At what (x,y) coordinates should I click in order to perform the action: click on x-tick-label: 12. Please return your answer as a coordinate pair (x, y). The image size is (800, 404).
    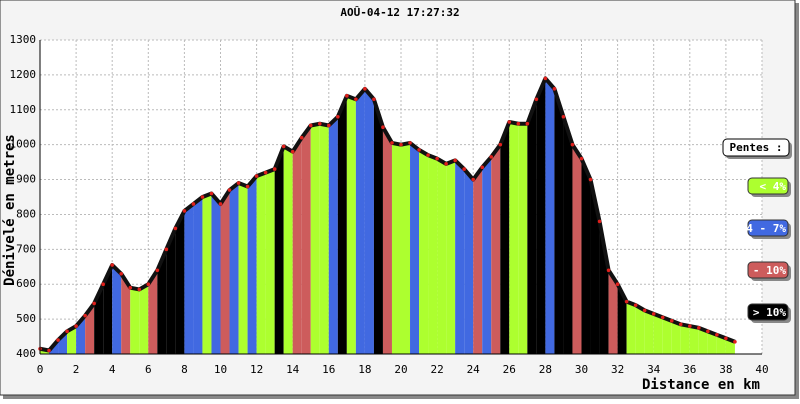
    Looking at the image, I should click on (256, 369).